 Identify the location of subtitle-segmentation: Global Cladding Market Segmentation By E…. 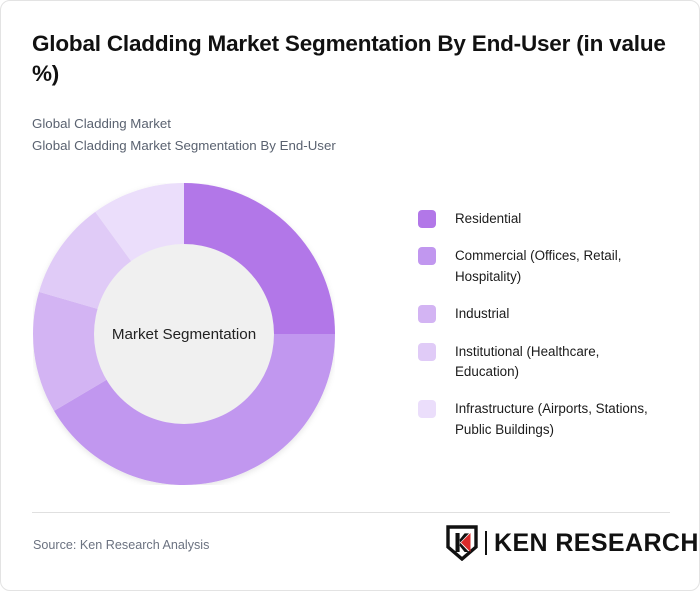
(184, 145).